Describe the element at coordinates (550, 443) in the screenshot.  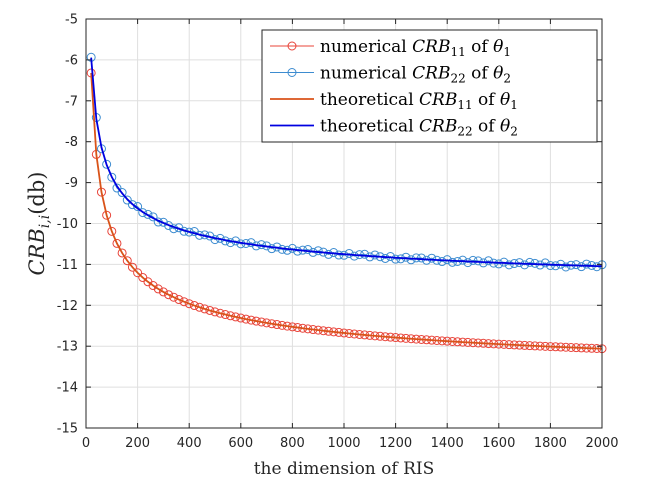
I see `x-tick-label: 1800` at that location.